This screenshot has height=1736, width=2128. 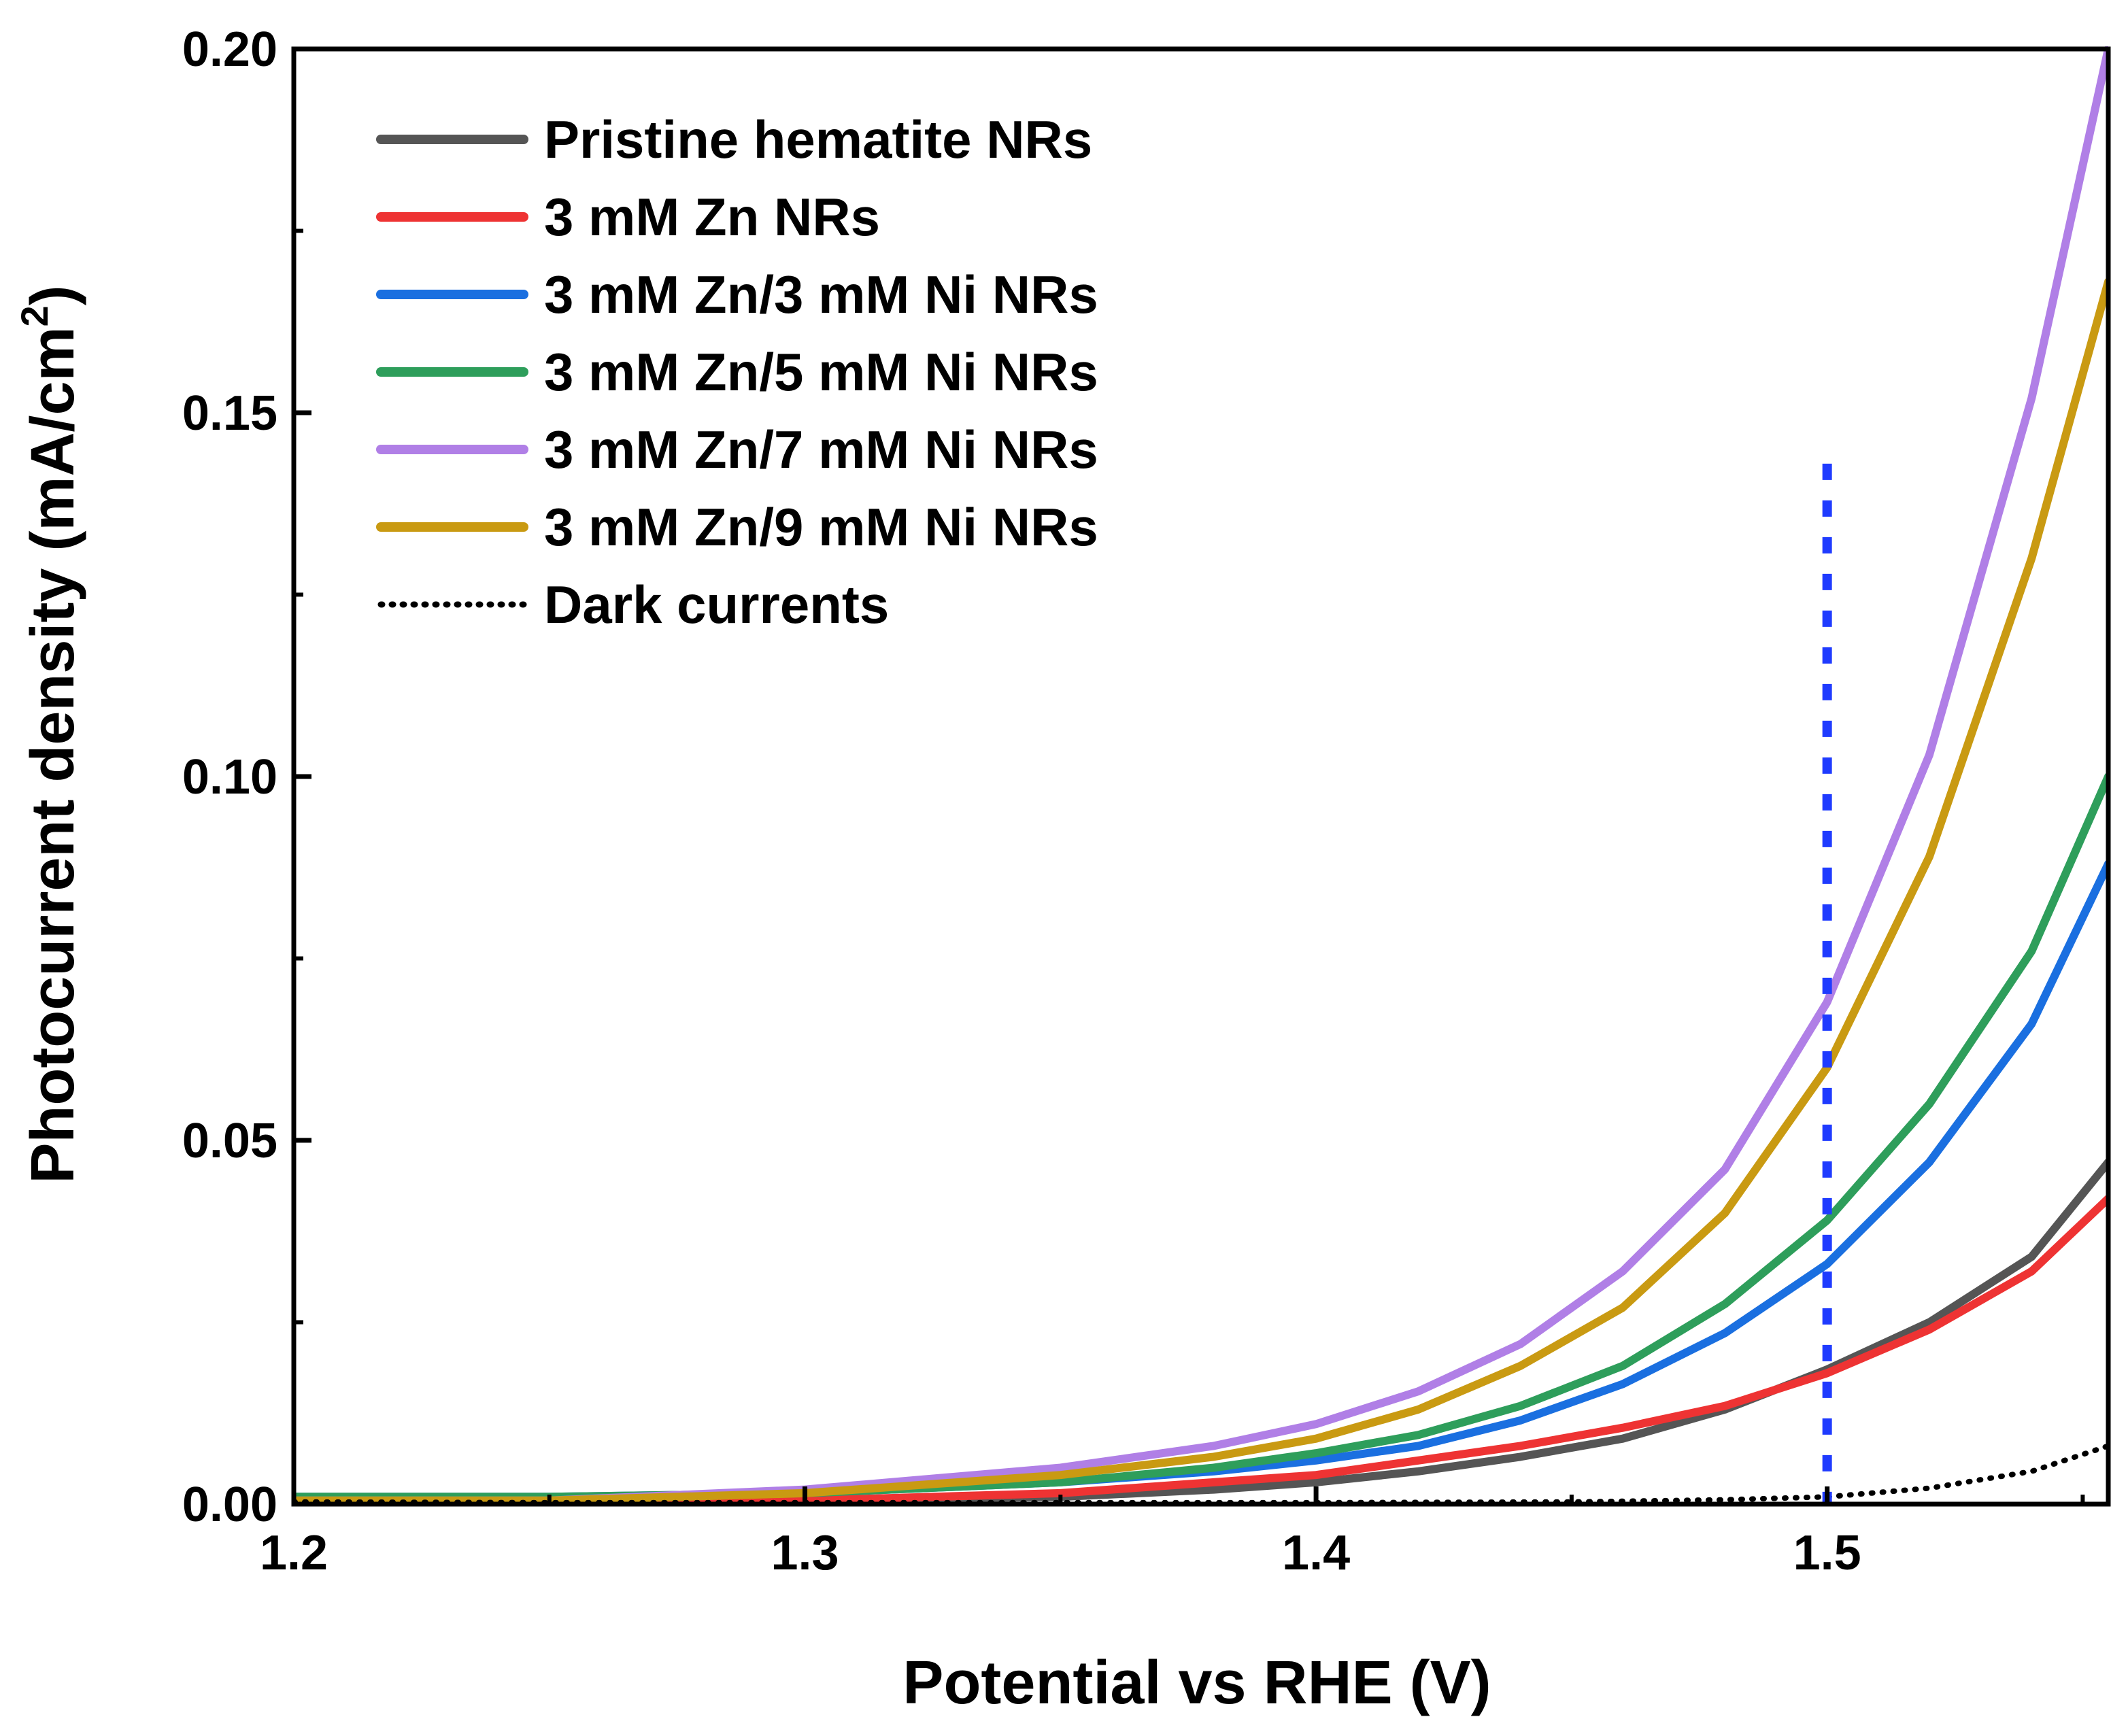 I want to click on legend-label-4: 3 mM Zn/5 mM Ni NRs, so click(x=821, y=372).